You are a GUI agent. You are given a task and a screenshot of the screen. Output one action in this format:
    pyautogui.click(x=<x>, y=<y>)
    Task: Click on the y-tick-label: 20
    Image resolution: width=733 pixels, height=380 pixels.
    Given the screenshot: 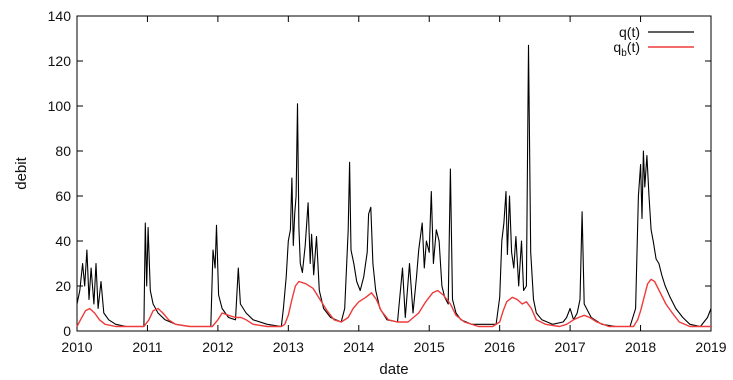 What is the action you would take?
    pyautogui.click(x=63, y=286)
    